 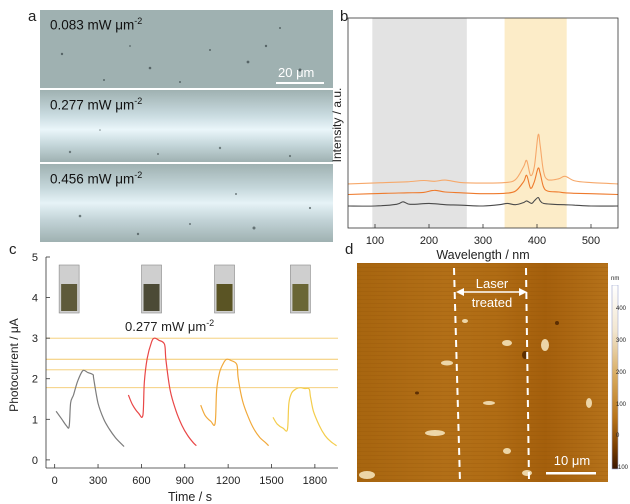 What do you see at coordinates (271, 481) in the screenshot?
I see `photocurrent-xtick-label-5: 1500` at bounding box center [271, 481].